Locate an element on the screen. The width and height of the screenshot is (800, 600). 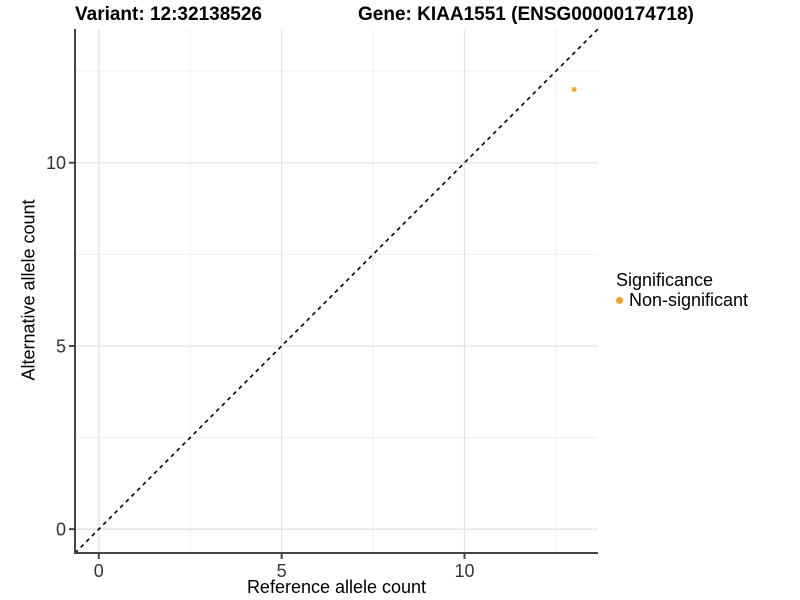
plot-title-gene: Gene: KIAA1551 (ENSG00000174718) is located at coordinates (526, 14).